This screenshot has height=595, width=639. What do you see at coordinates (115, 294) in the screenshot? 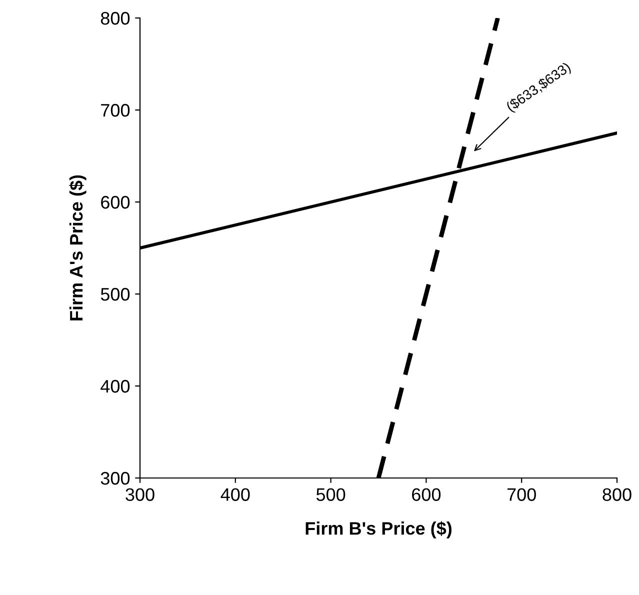
I see `y-tick-label: 500` at bounding box center [115, 294].